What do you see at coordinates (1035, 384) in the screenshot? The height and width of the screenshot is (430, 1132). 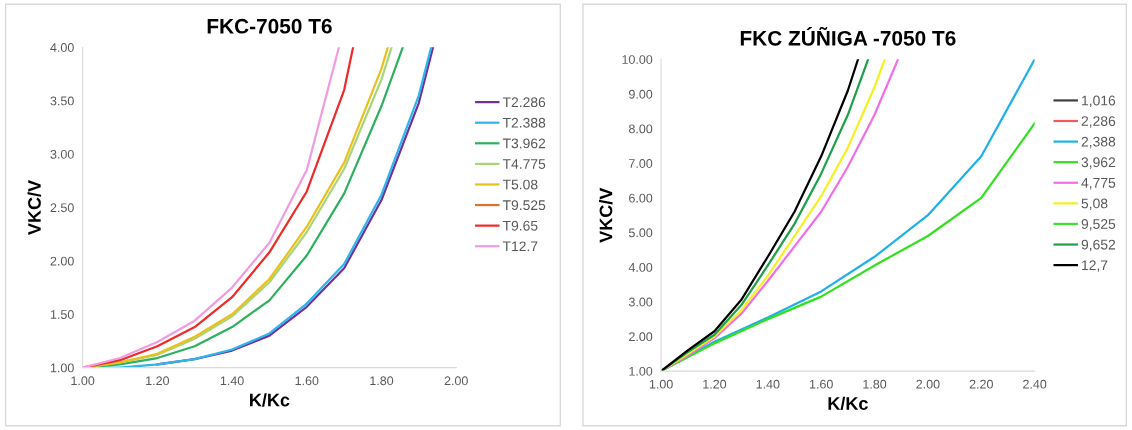 I see `x-tick-label: 2.40` at bounding box center [1035, 384].